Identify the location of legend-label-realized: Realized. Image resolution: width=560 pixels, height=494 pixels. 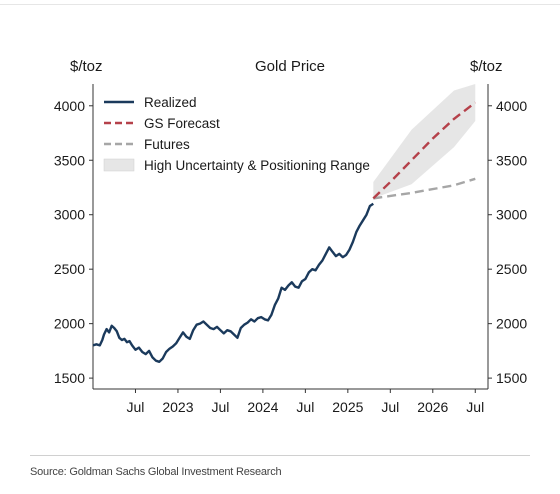
(170, 102).